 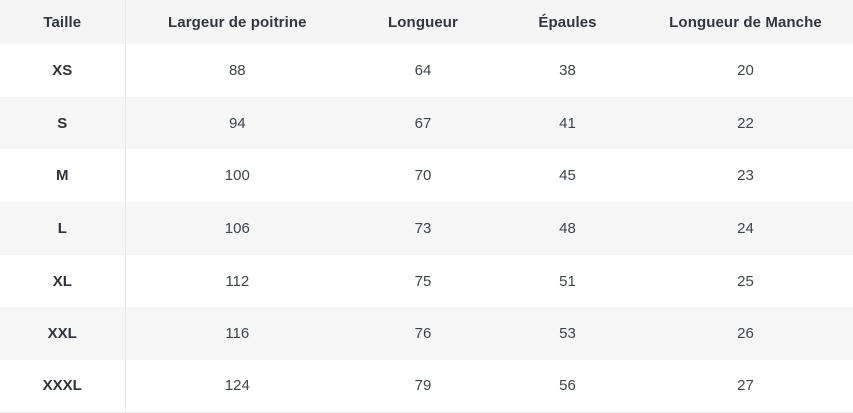 What do you see at coordinates (63, 176) in the screenshot?
I see `size-cell: M` at bounding box center [63, 176].